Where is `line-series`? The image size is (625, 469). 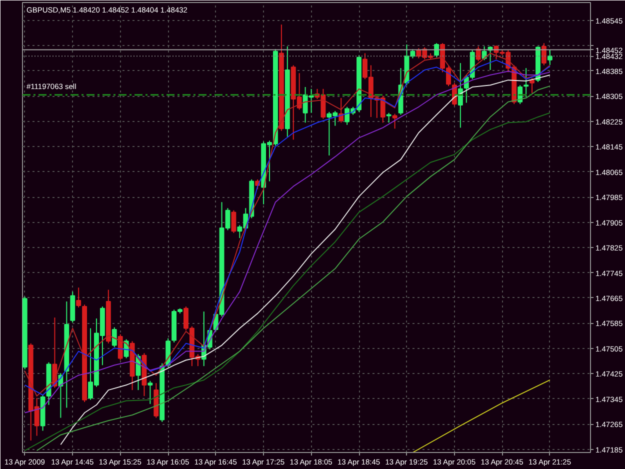 line-series is located at coordinates (481, 415).